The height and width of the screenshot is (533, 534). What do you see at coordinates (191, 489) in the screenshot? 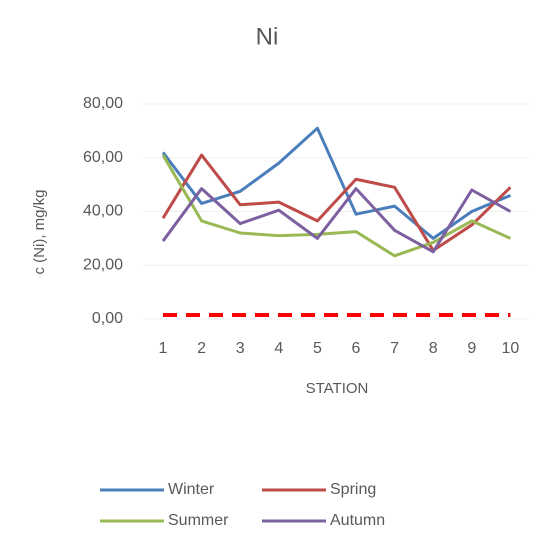
I see `legend-label: Winter` at bounding box center [191, 489].